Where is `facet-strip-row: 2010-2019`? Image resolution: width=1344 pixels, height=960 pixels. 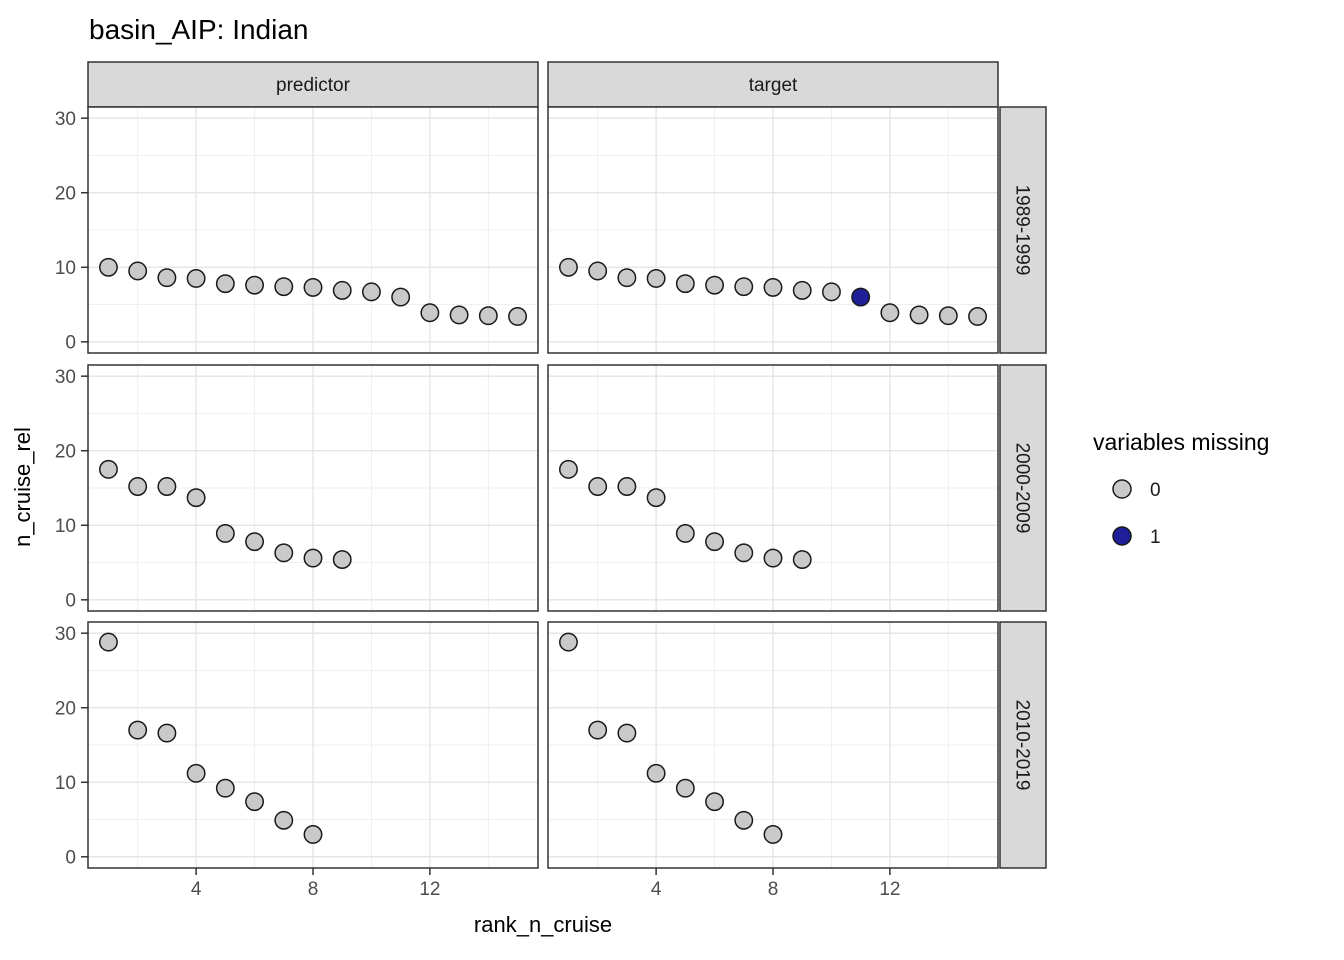
facet-strip-row: 2010-2019 is located at coordinates (1023, 745).